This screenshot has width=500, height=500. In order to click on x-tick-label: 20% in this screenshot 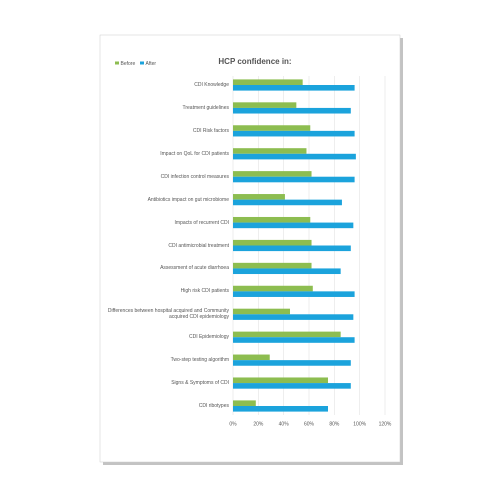, I will do `click(258, 424)`.